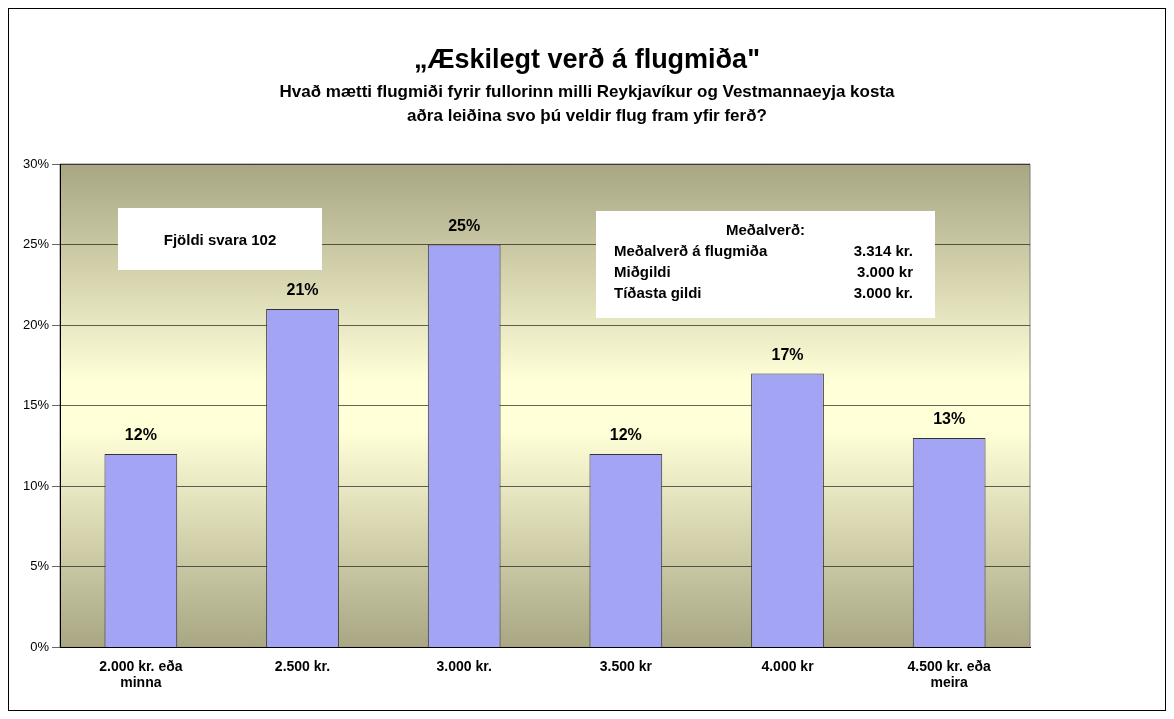 This screenshot has width=1174, height=719. I want to click on info-box: Meðalverð: Meðalverð á flugmiða 3.314 kr. Miðgildi 3.000 kr Tíðasta gildi 3.000 kr., so click(765, 264).